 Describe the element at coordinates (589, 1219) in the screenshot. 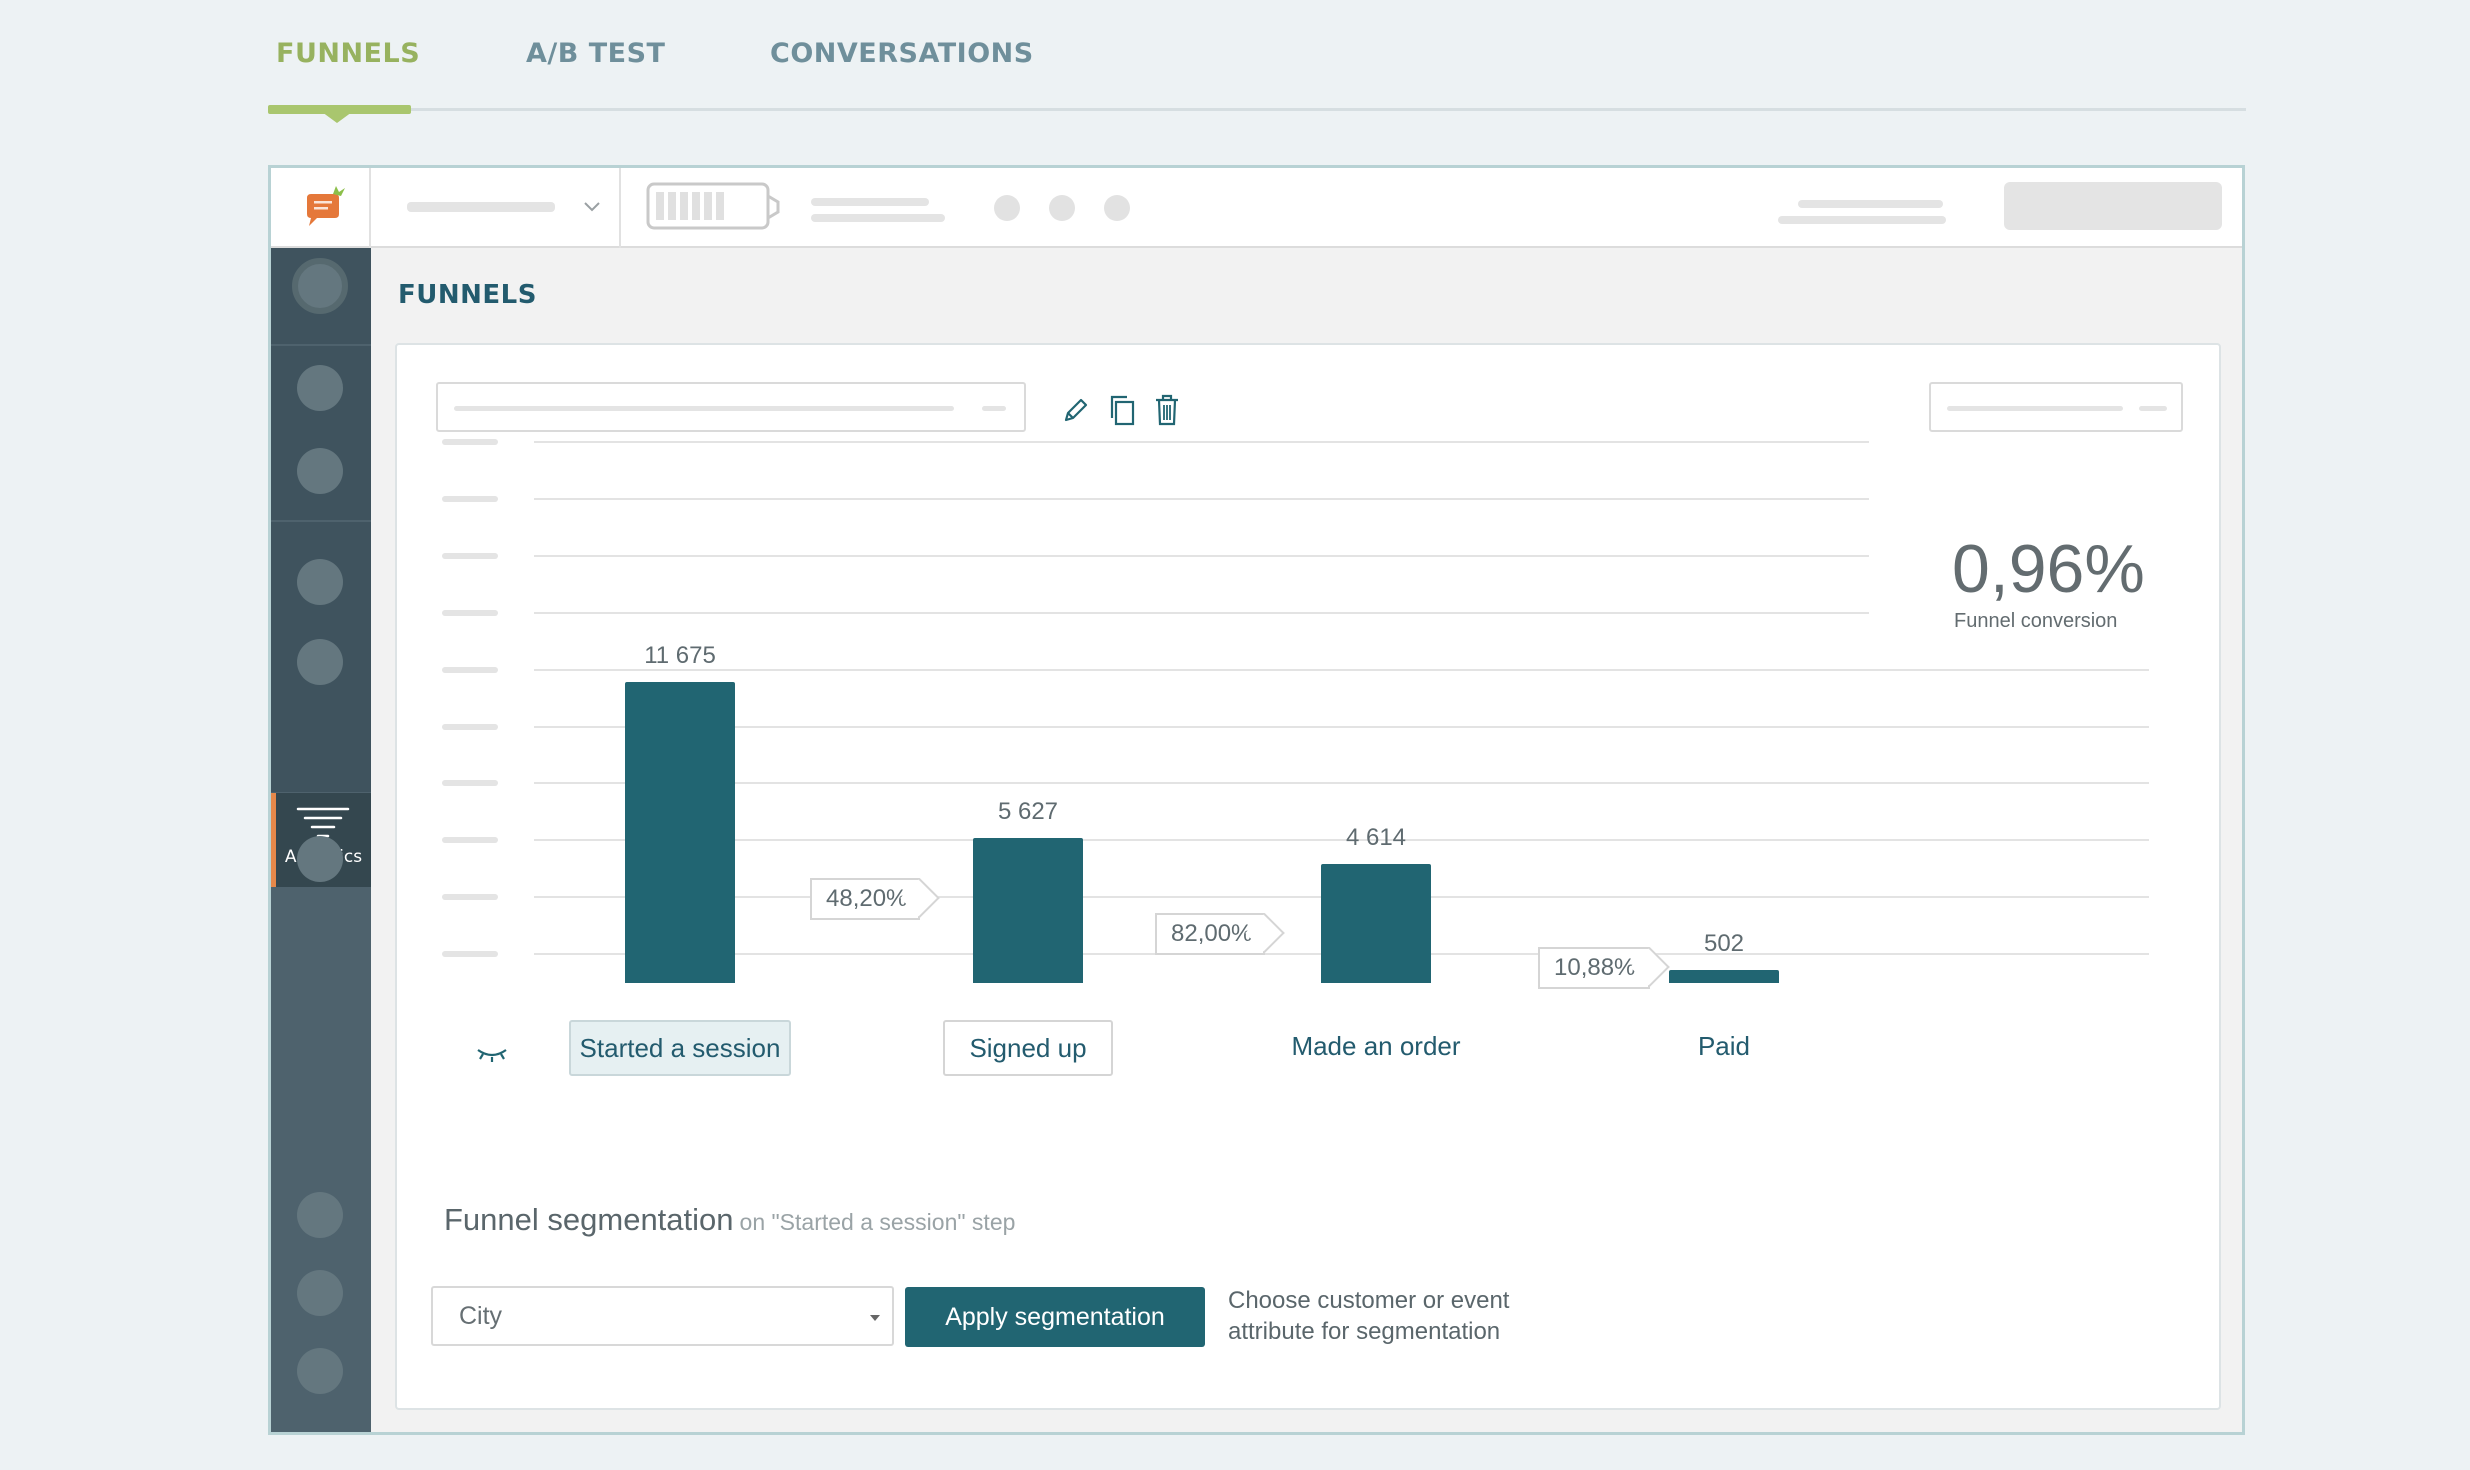

I see `segmentation-title-text: Funnel segmentation` at that location.